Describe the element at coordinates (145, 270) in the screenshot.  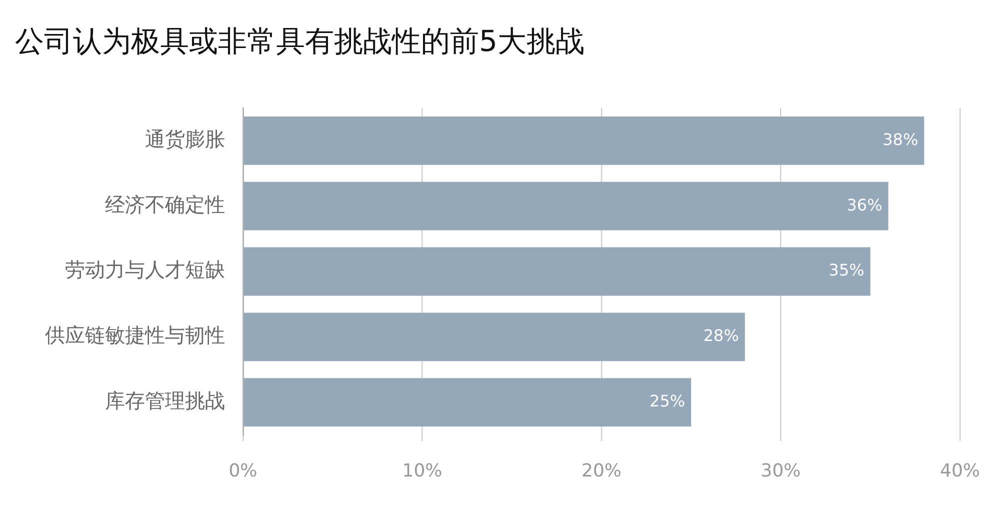
I see `y-tick-label: 劳动力与人才短缺` at that location.